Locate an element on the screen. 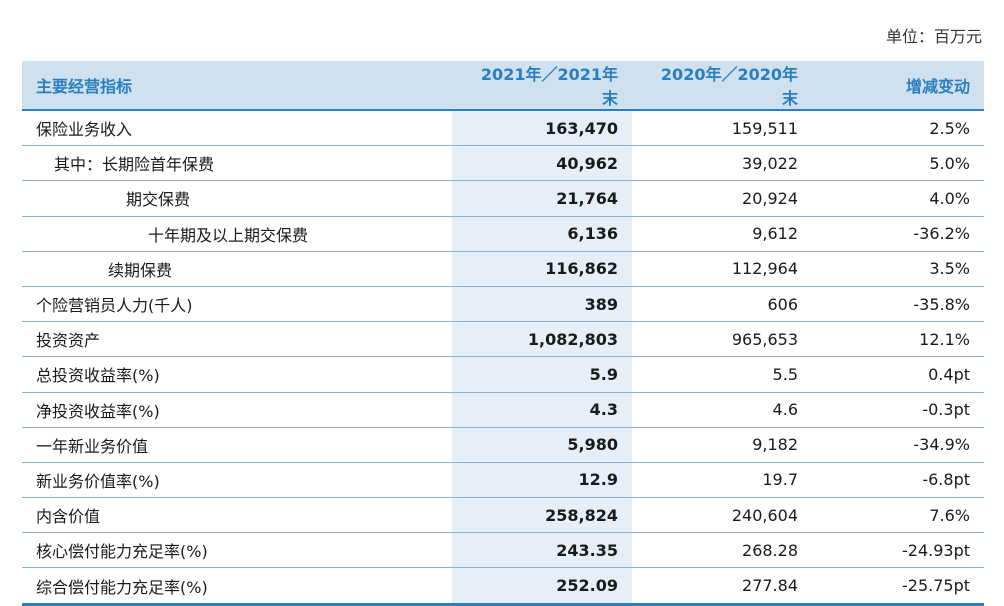  value-change: 3.5% is located at coordinates (898, 268).